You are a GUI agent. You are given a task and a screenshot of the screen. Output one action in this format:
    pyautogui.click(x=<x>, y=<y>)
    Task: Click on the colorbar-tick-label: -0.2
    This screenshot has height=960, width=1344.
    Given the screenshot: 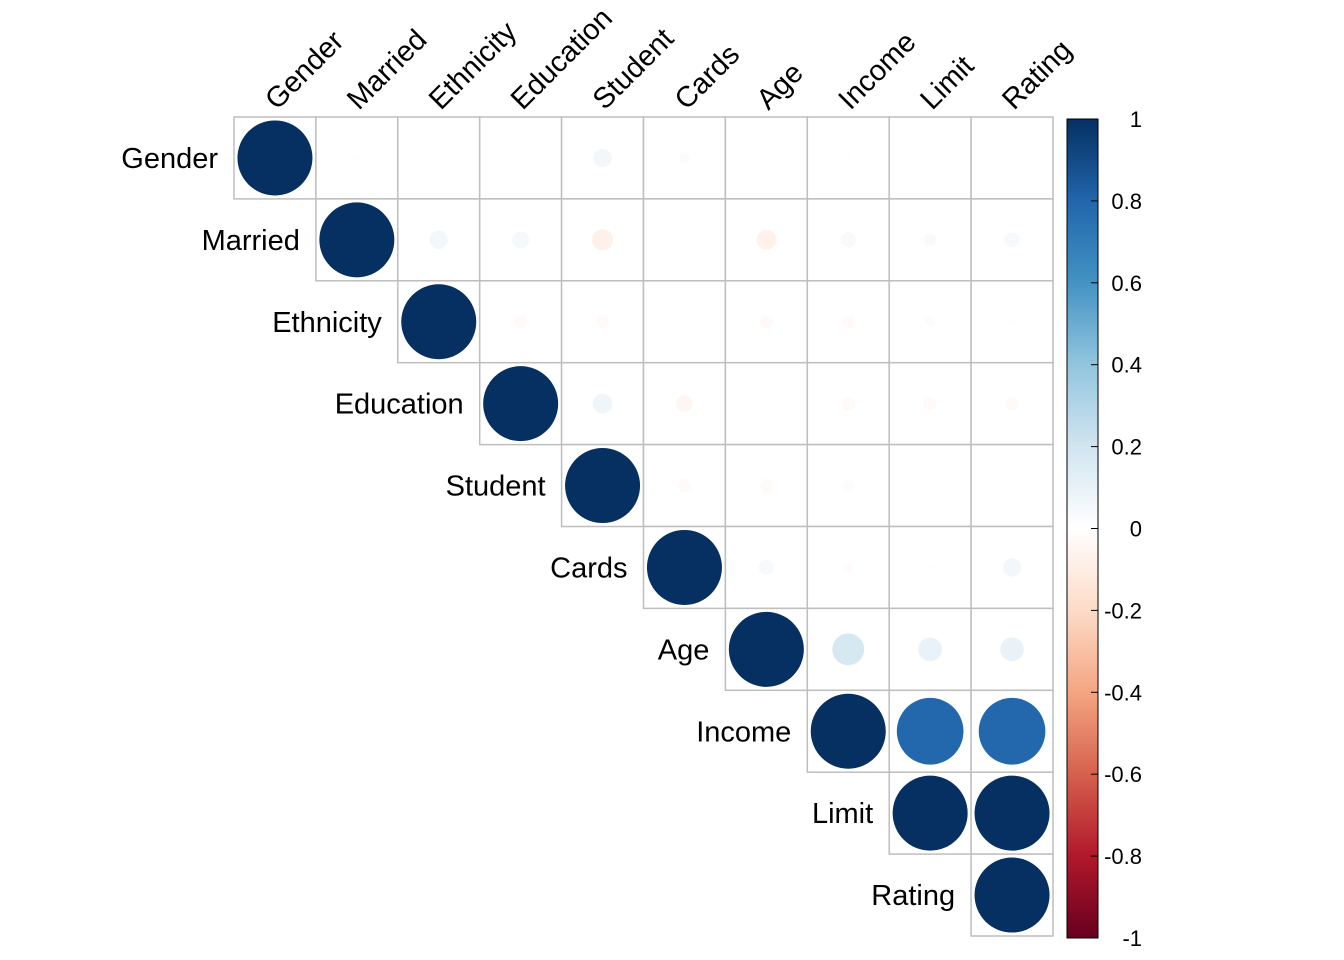 What is the action you would take?
    pyautogui.click(x=1123, y=610)
    